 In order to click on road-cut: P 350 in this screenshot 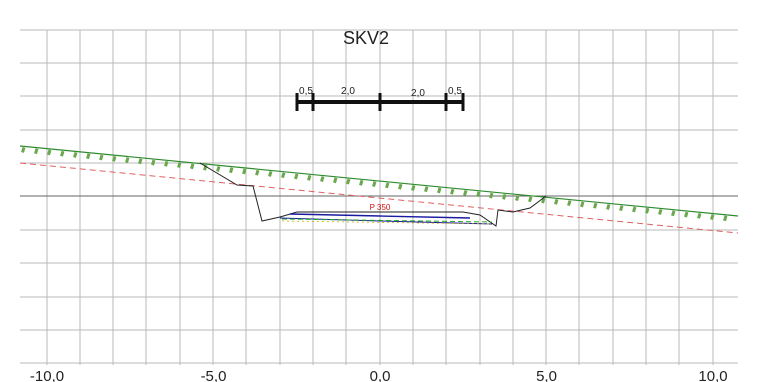, I will do `click(373, 194)`.